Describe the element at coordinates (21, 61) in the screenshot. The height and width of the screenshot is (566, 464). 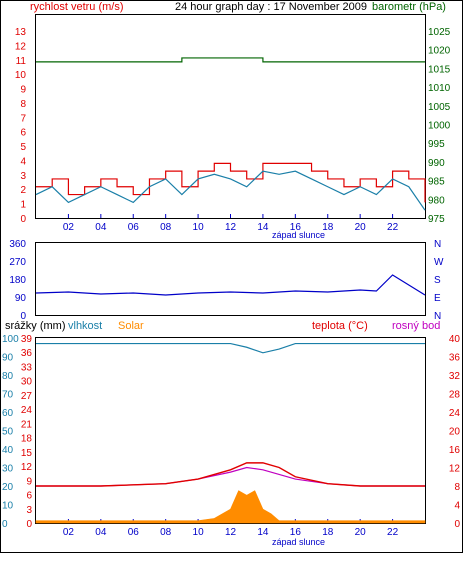
I see `tick-label: 11` at that location.